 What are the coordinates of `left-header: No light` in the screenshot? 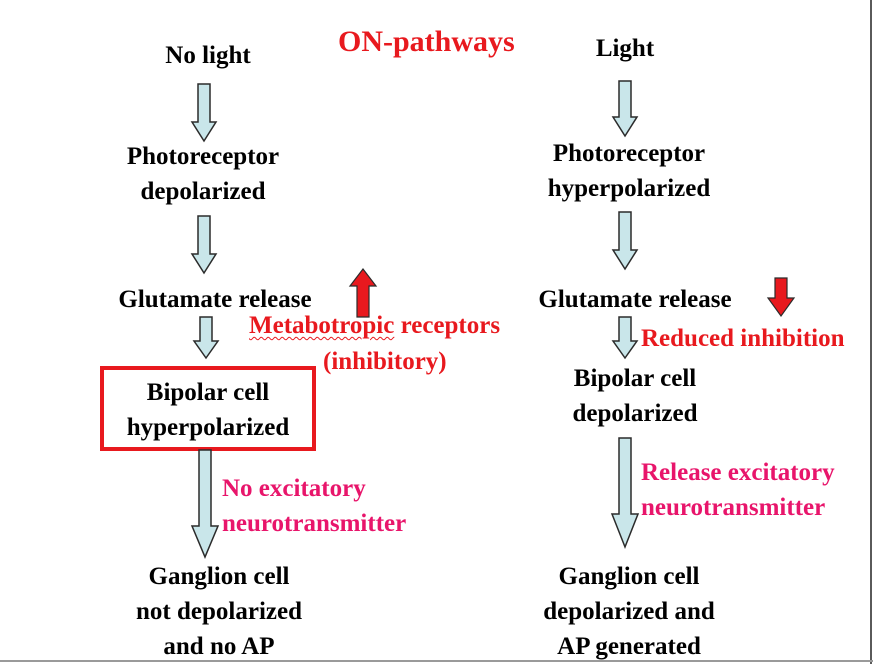 It's located at (208, 55).